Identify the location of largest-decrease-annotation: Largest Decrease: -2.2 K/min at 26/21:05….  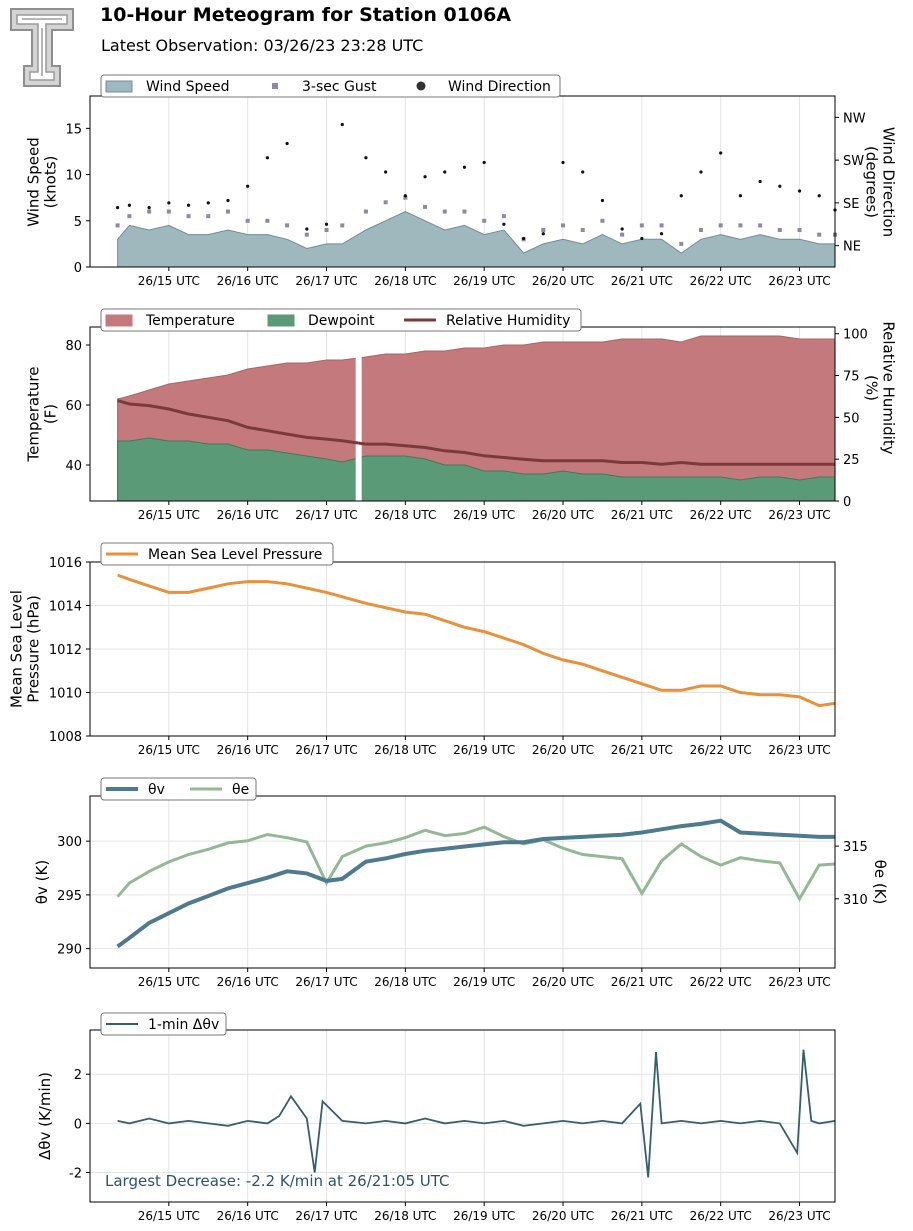
(277, 1181).